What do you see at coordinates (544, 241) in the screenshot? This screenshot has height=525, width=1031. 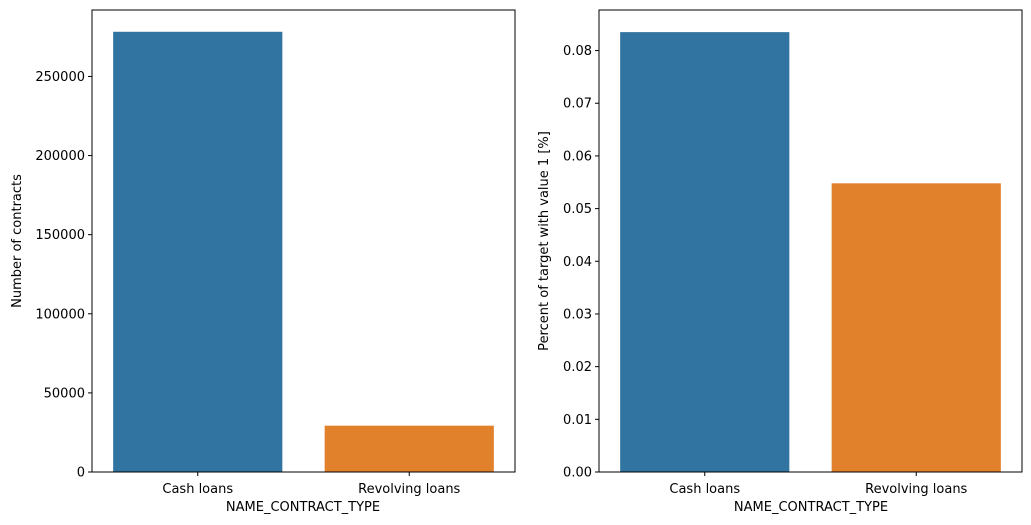 I see `right-y-axis-label: Percent of target with value 1 [%]` at bounding box center [544, 241].